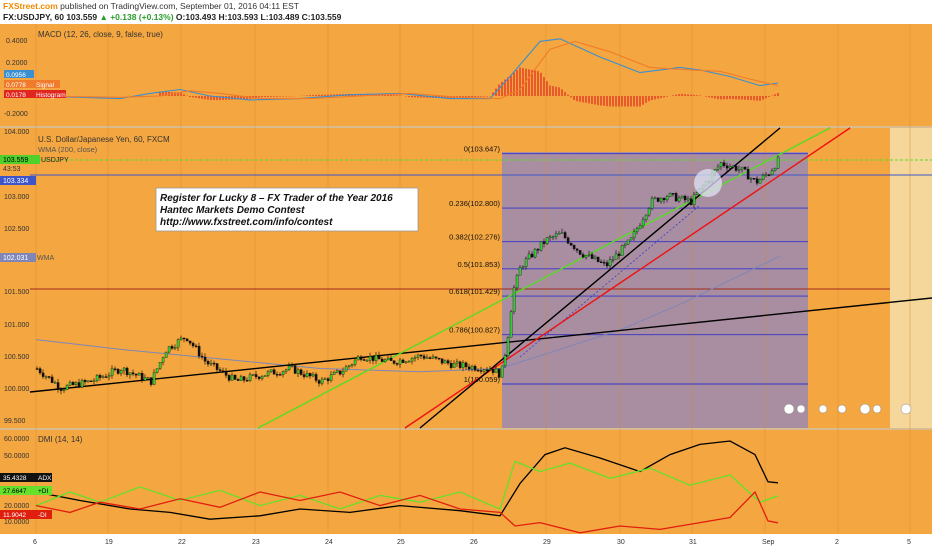 This screenshot has height=550, width=932. Describe the element at coordinates (35, 542) in the screenshot. I see `x-tick-label: 6` at that location.